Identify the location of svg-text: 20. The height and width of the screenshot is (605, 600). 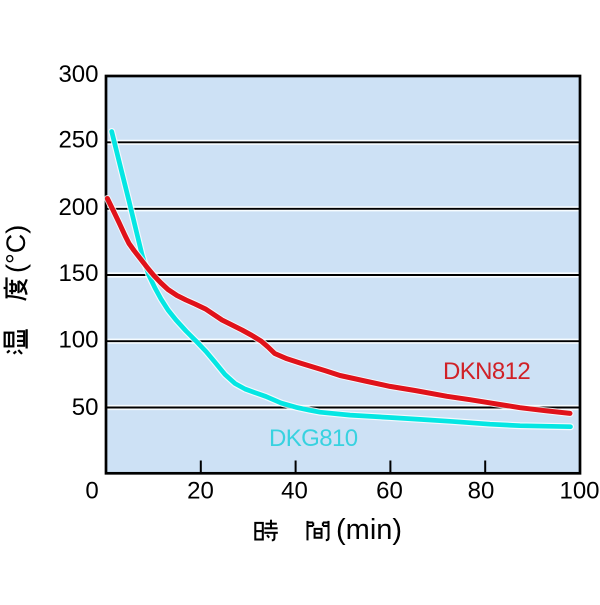
(200, 491).